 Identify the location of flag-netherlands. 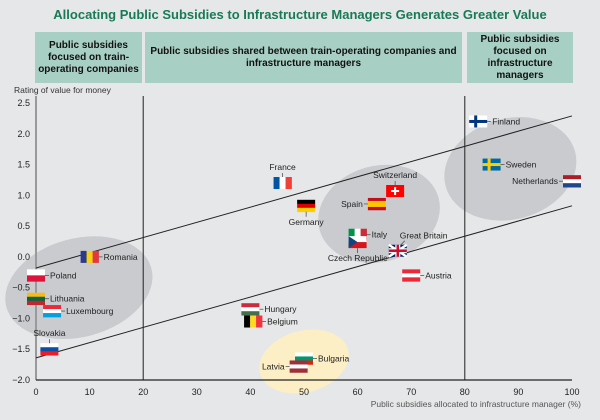
(572, 181).